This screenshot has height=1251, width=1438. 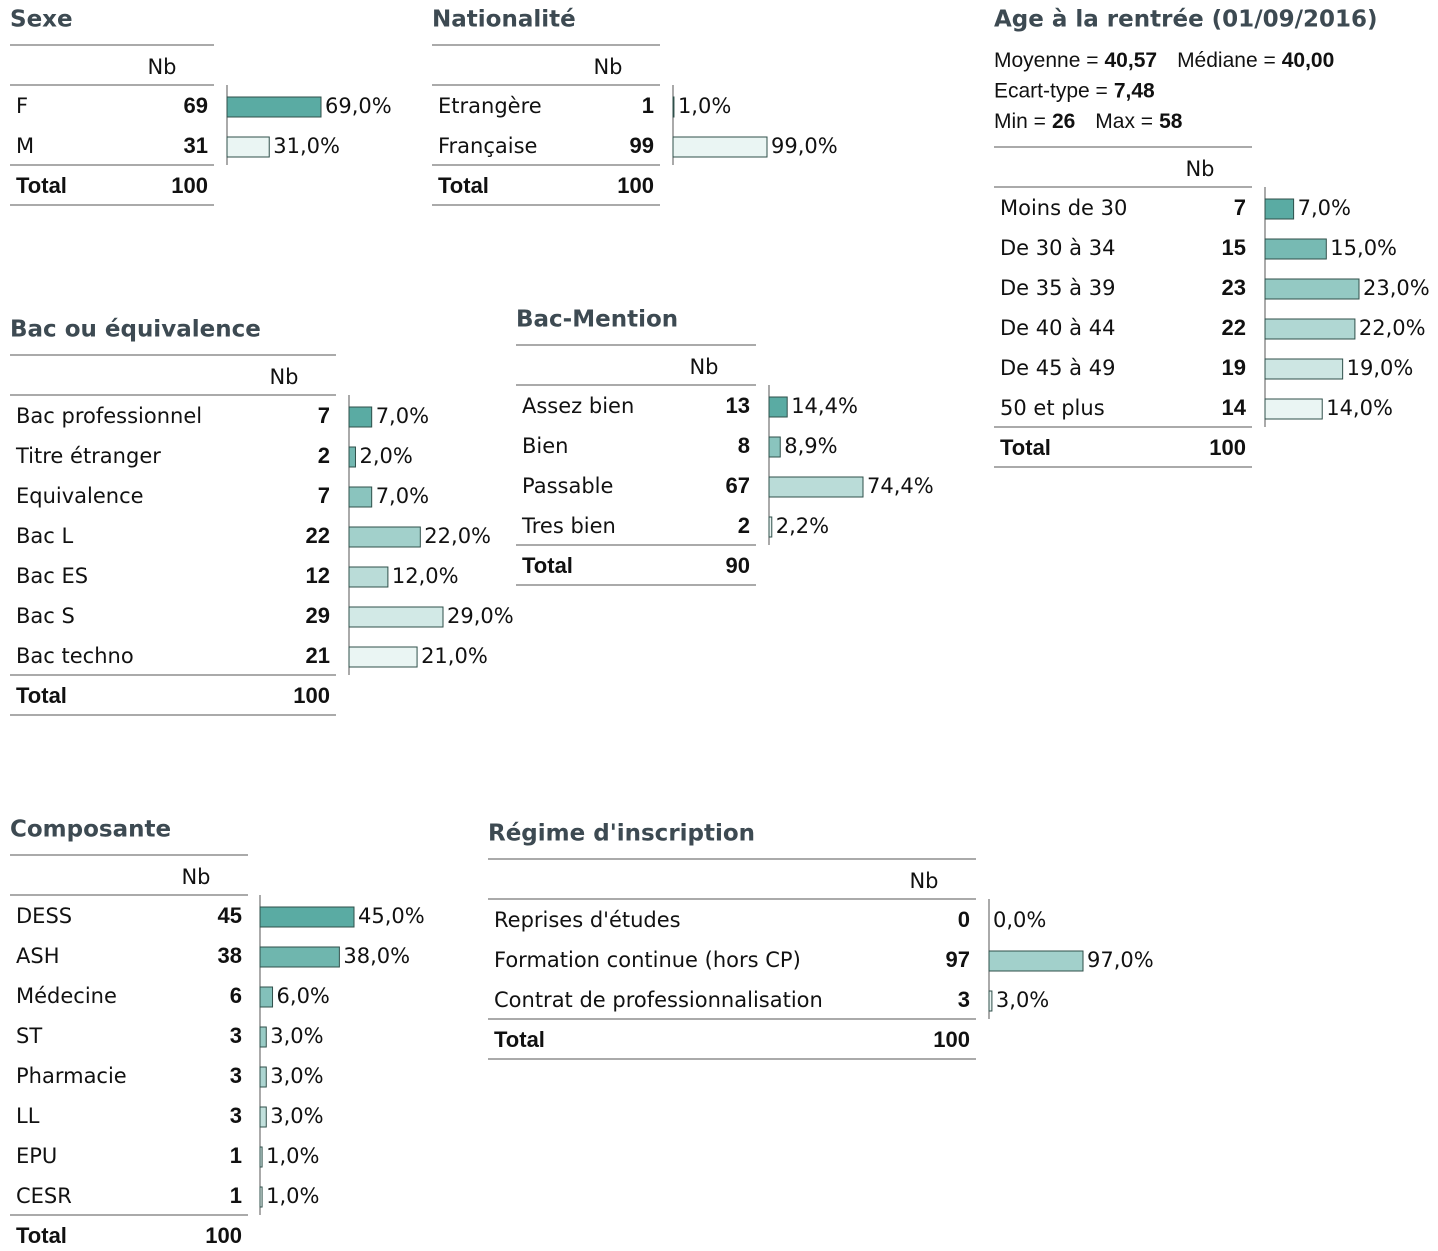 I want to click on pct-label: 8,9%, so click(x=810, y=446).